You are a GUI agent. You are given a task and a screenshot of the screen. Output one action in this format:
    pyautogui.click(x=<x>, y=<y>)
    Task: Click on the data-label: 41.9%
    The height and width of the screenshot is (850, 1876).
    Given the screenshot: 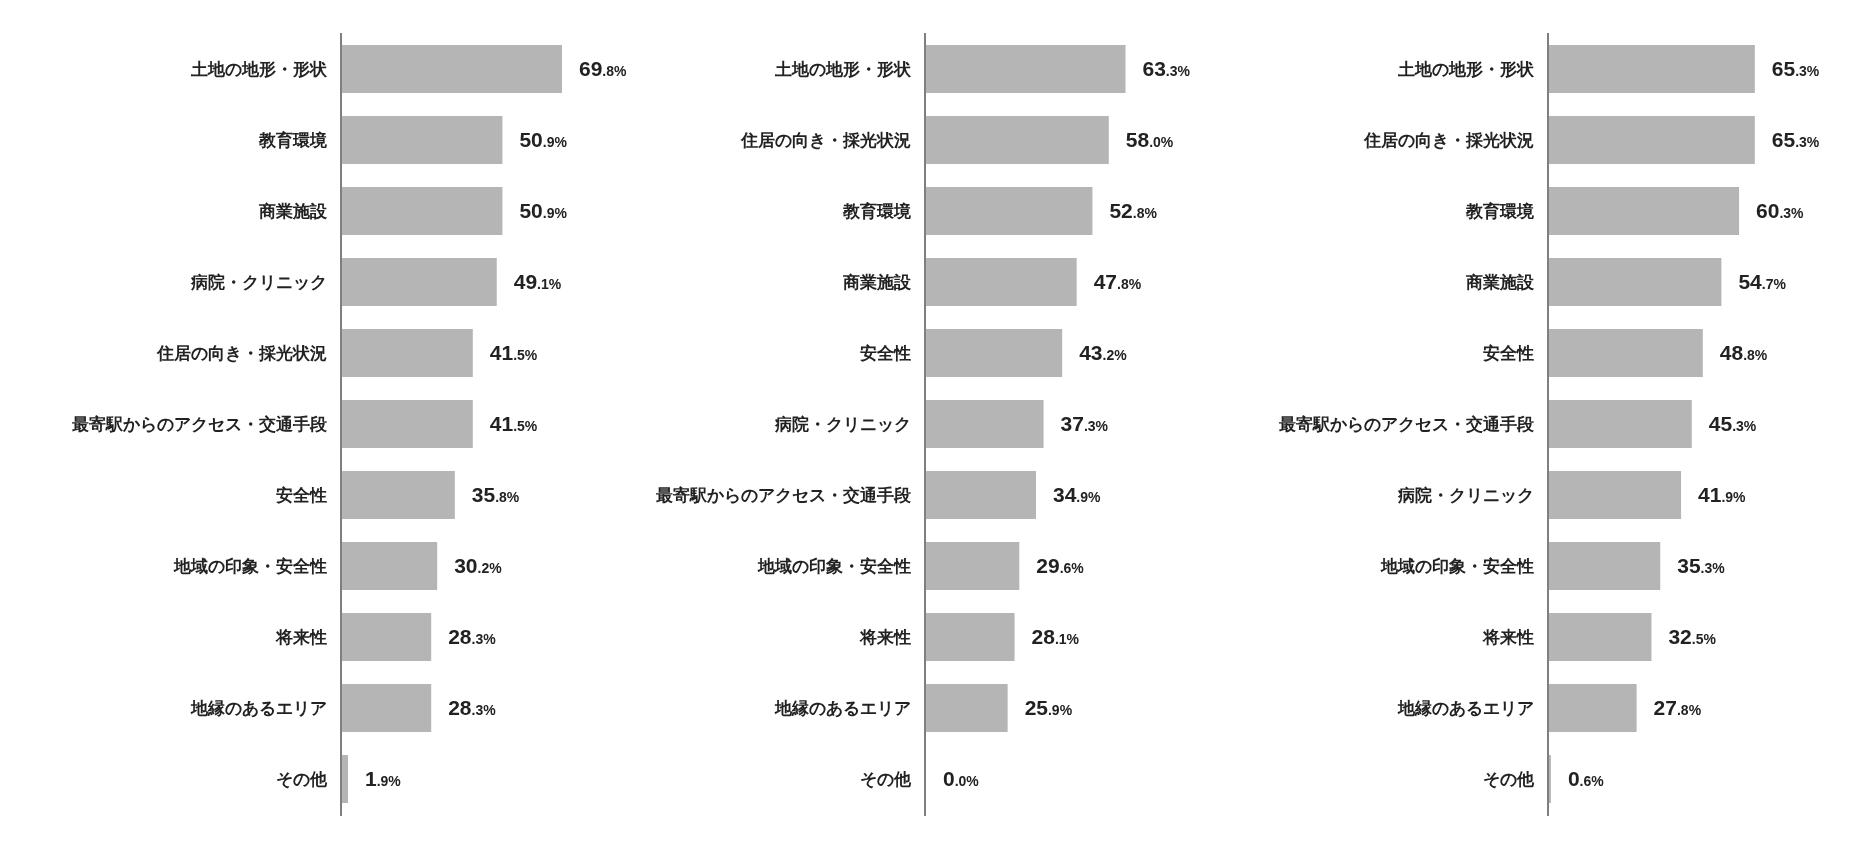 What is the action you would take?
    pyautogui.click(x=1722, y=494)
    